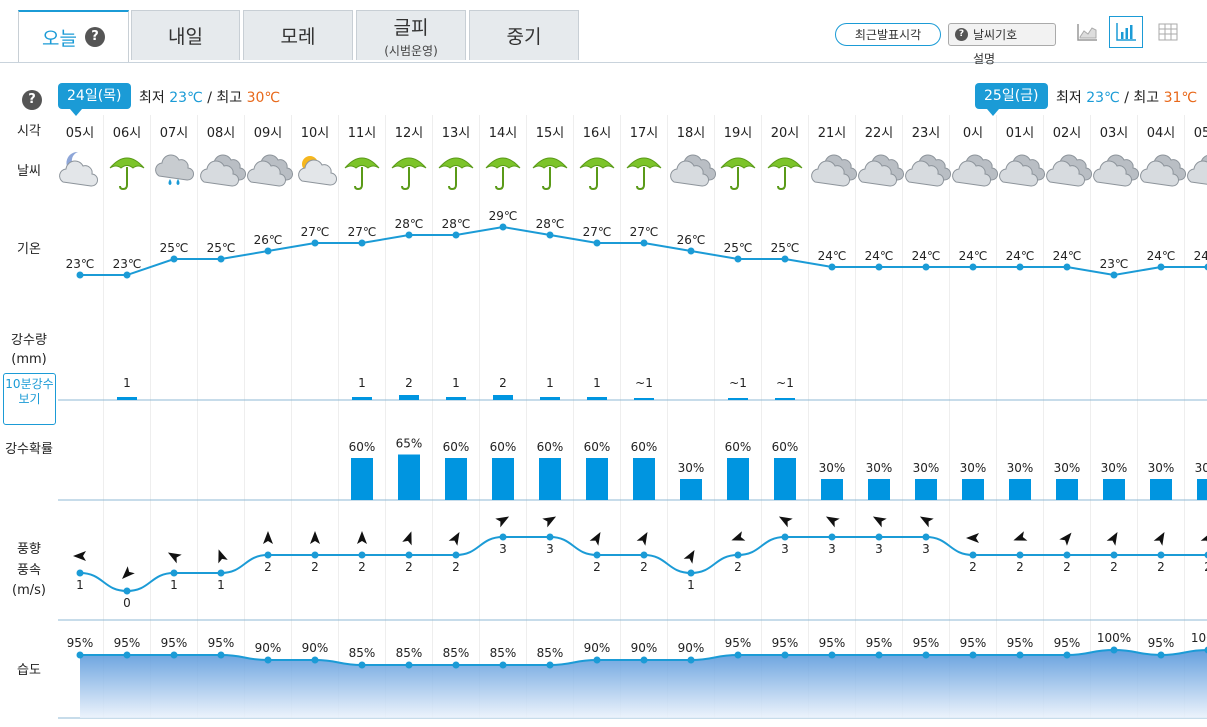 The height and width of the screenshot is (727, 1207). Describe the element at coordinates (1087, 32) in the screenshot. I see `area-chart-view-icon` at that location.